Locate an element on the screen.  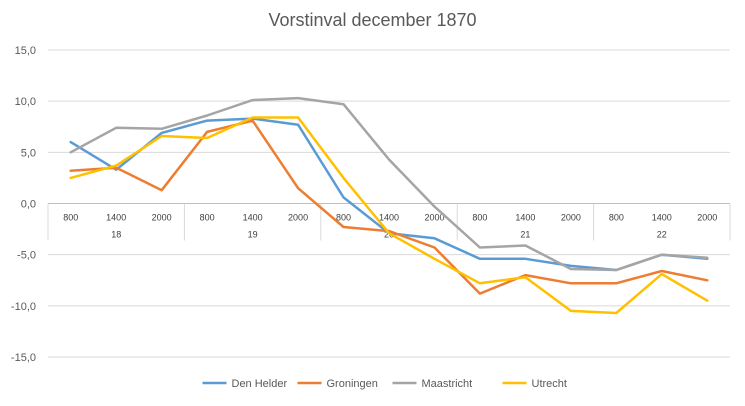
legend-label: Den Helder is located at coordinates (260, 384).